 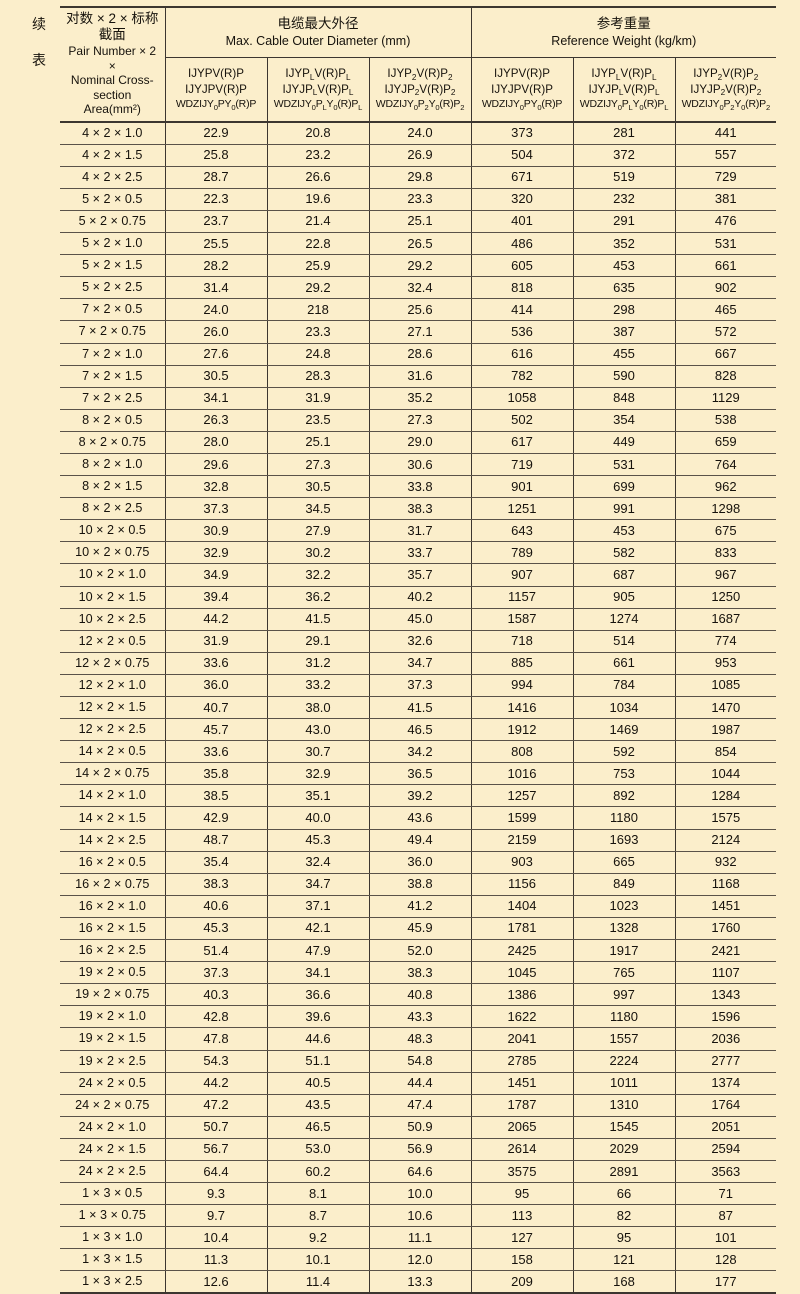 What do you see at coordinates (318, 266) in the screenshot?
I see `cell-d2: 25.9` at bounding box center [318, 266].